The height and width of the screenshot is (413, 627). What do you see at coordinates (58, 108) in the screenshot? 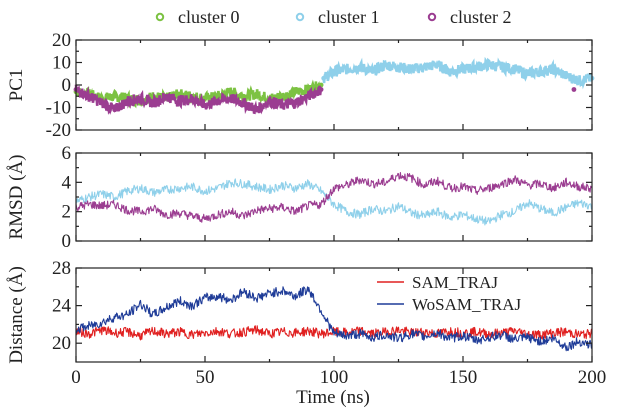
I see `pc1-ytick-label: -10` at bounding box center [58, 108].